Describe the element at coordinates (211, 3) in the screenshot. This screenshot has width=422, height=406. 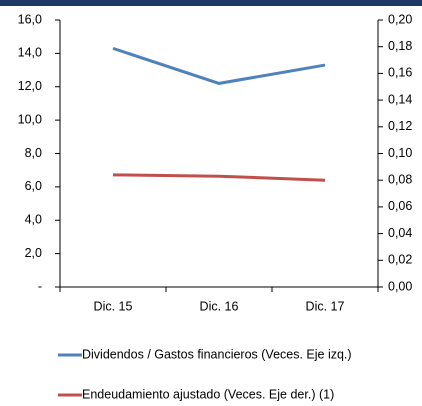
I see `top-bar` at that location.